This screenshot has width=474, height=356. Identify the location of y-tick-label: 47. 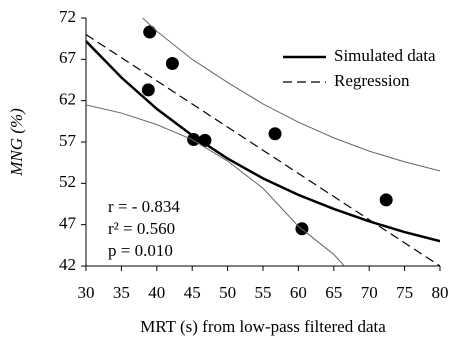
(68, 223).